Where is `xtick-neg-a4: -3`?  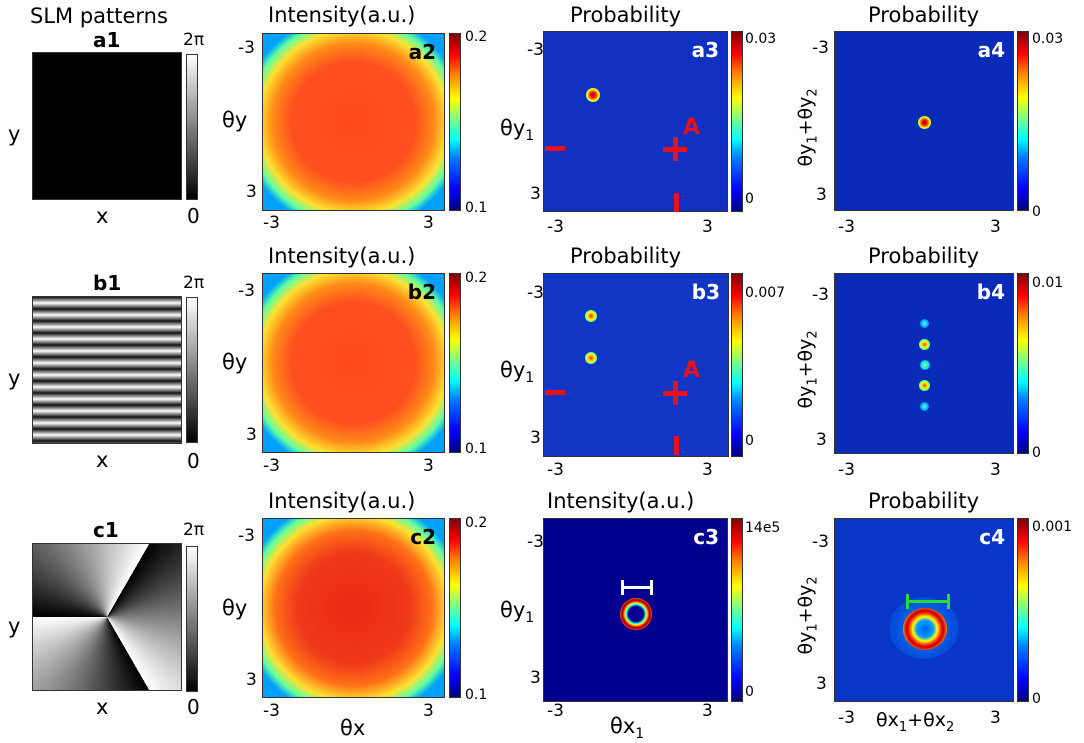 xtick-neg-a4: -3 is located at coordinates (846, 227).